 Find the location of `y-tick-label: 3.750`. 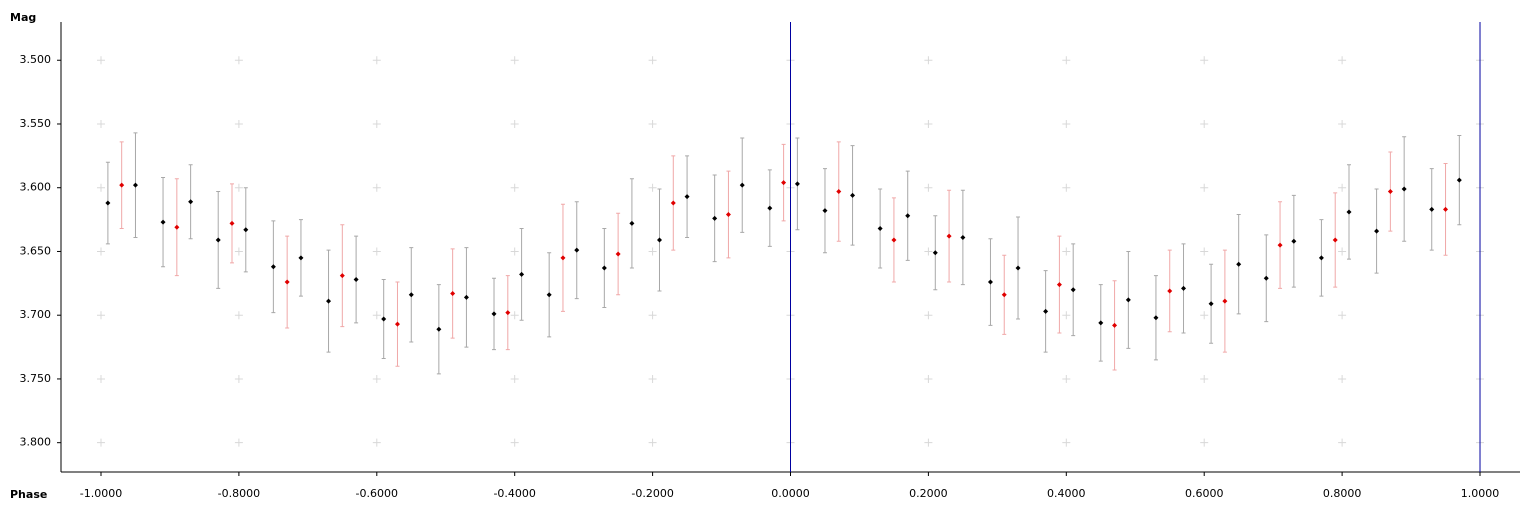

y-tick-label: 3.750 is located at coordinates (36, 378).